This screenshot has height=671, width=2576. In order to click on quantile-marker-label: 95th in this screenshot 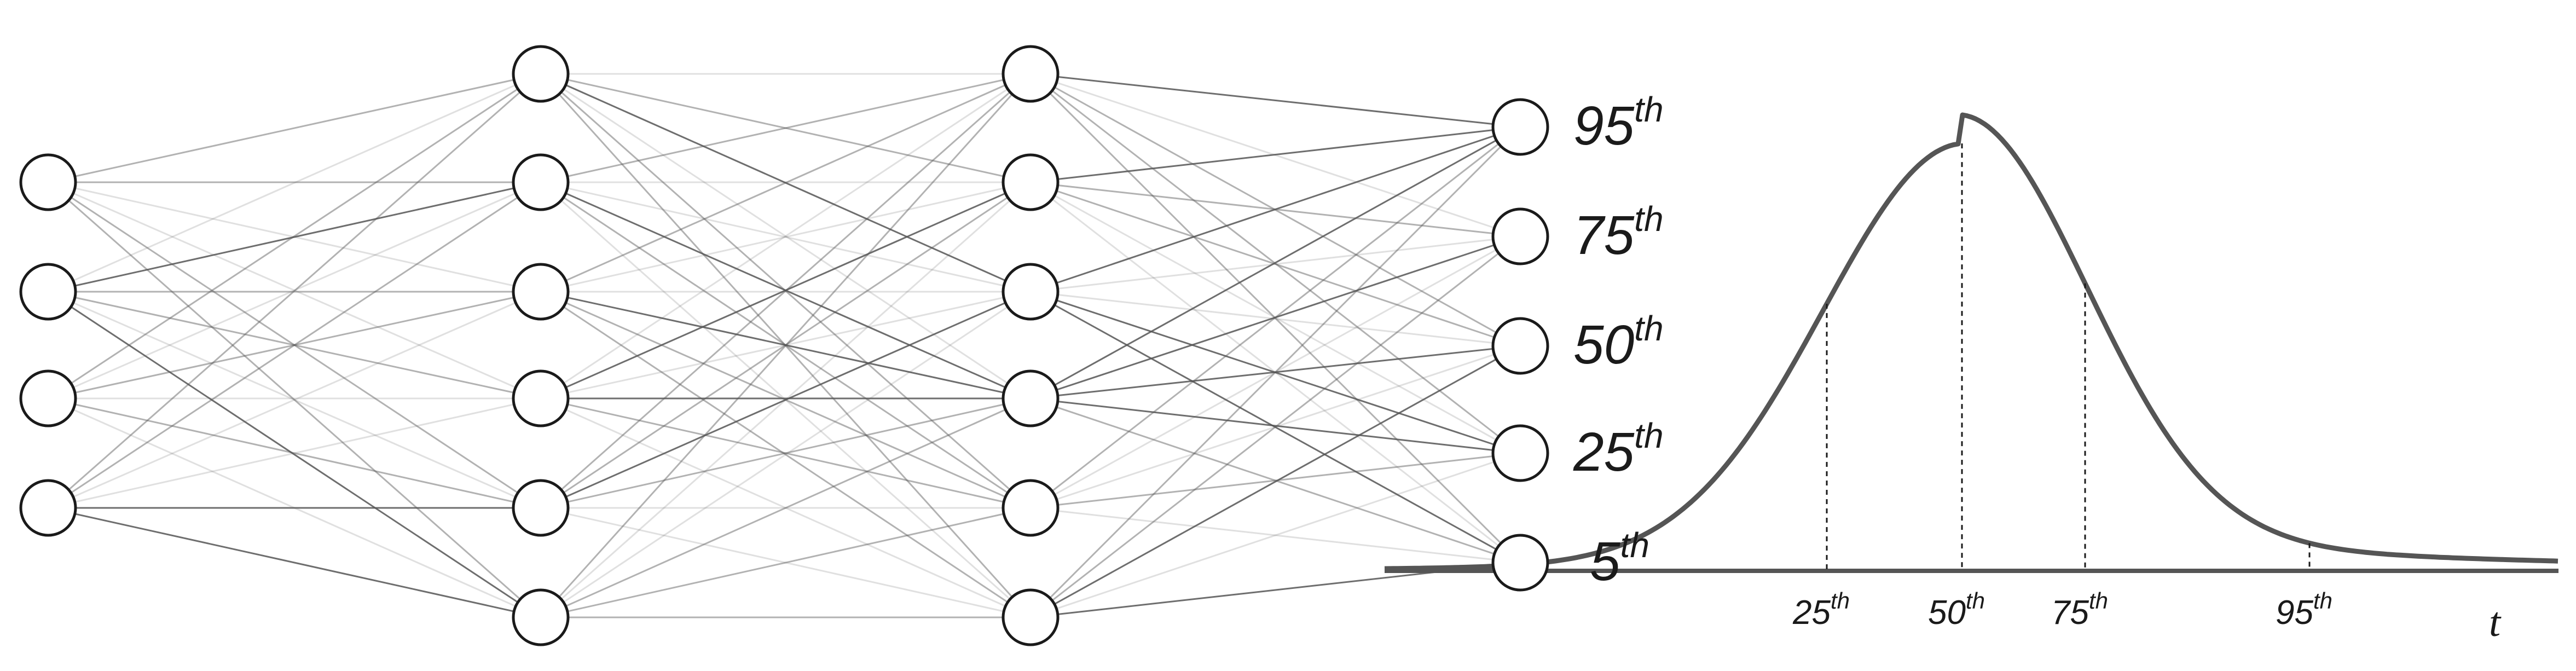, I will do `click(2304, 610)`.